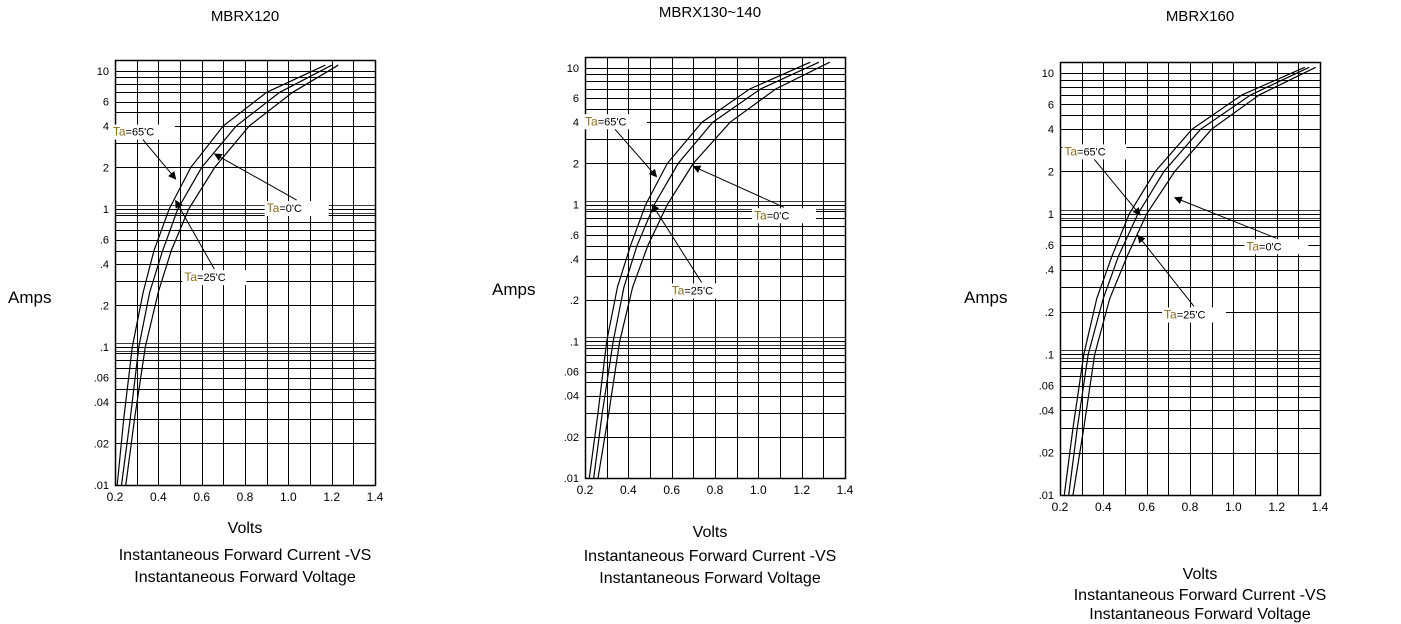  I want to click on chart-title: MBRX130~140, so click(710, 12).